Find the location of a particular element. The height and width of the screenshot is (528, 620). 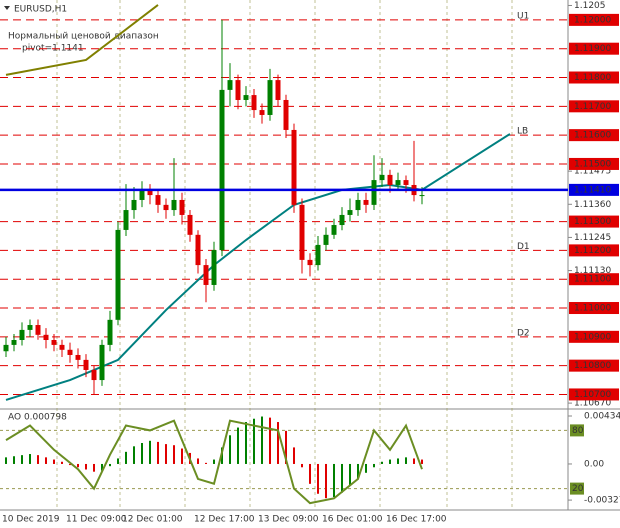

level-label: 1.11600 is located at coordinates (592, 136).